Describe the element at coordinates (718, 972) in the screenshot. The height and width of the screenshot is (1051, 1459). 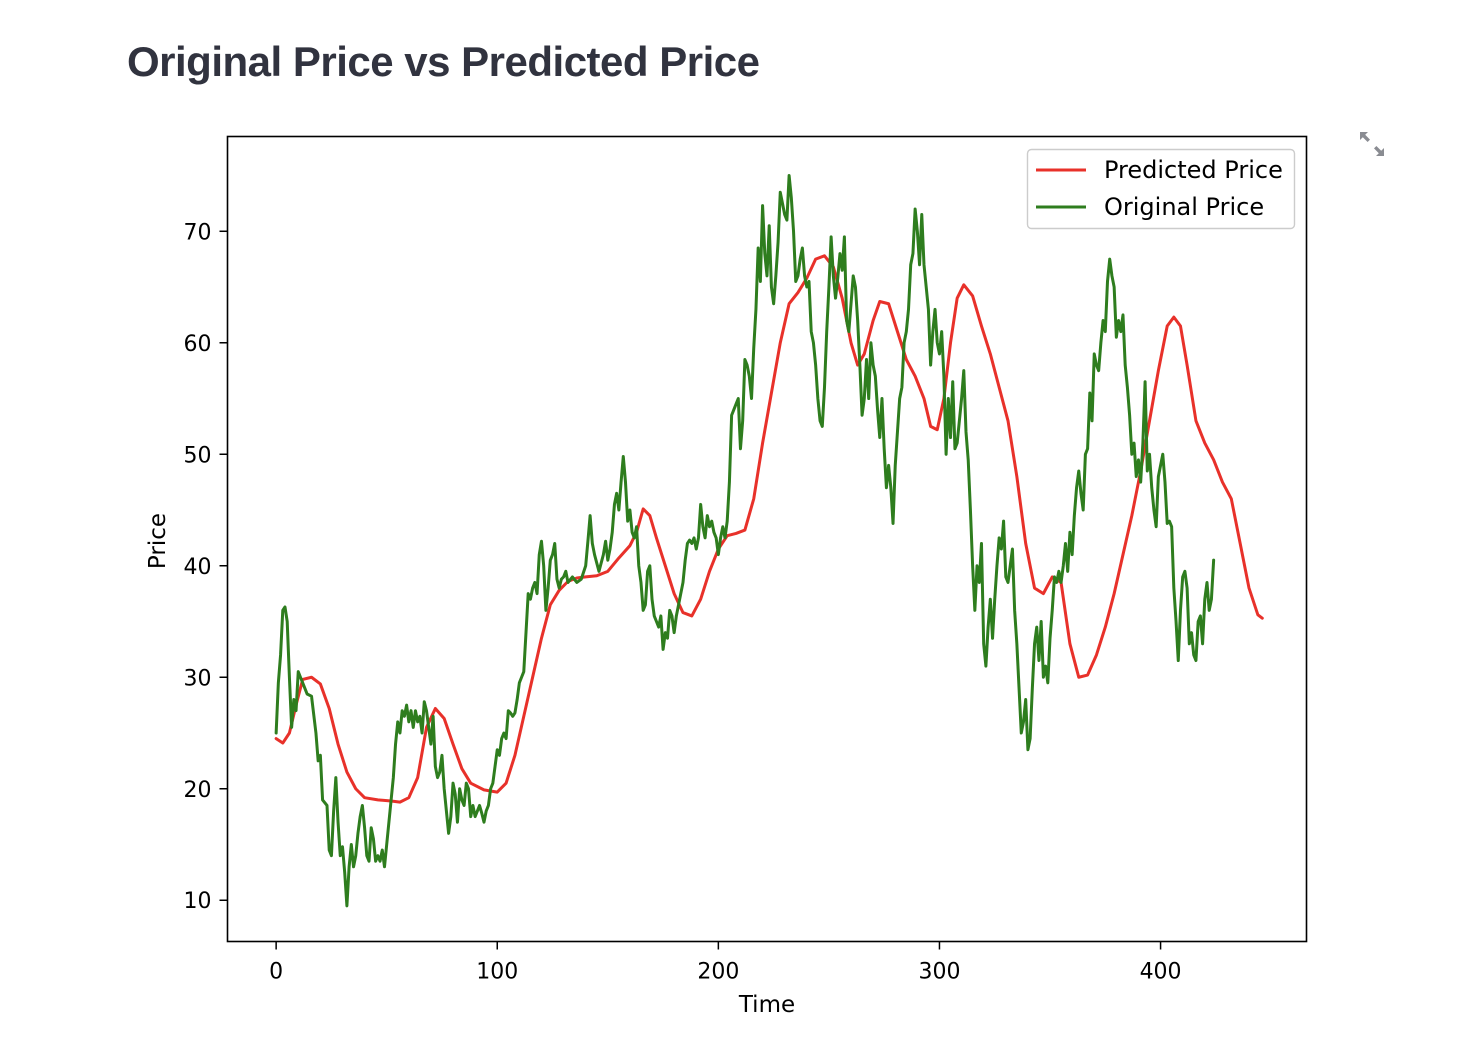
I see `x-tick-label: 200` at that location.